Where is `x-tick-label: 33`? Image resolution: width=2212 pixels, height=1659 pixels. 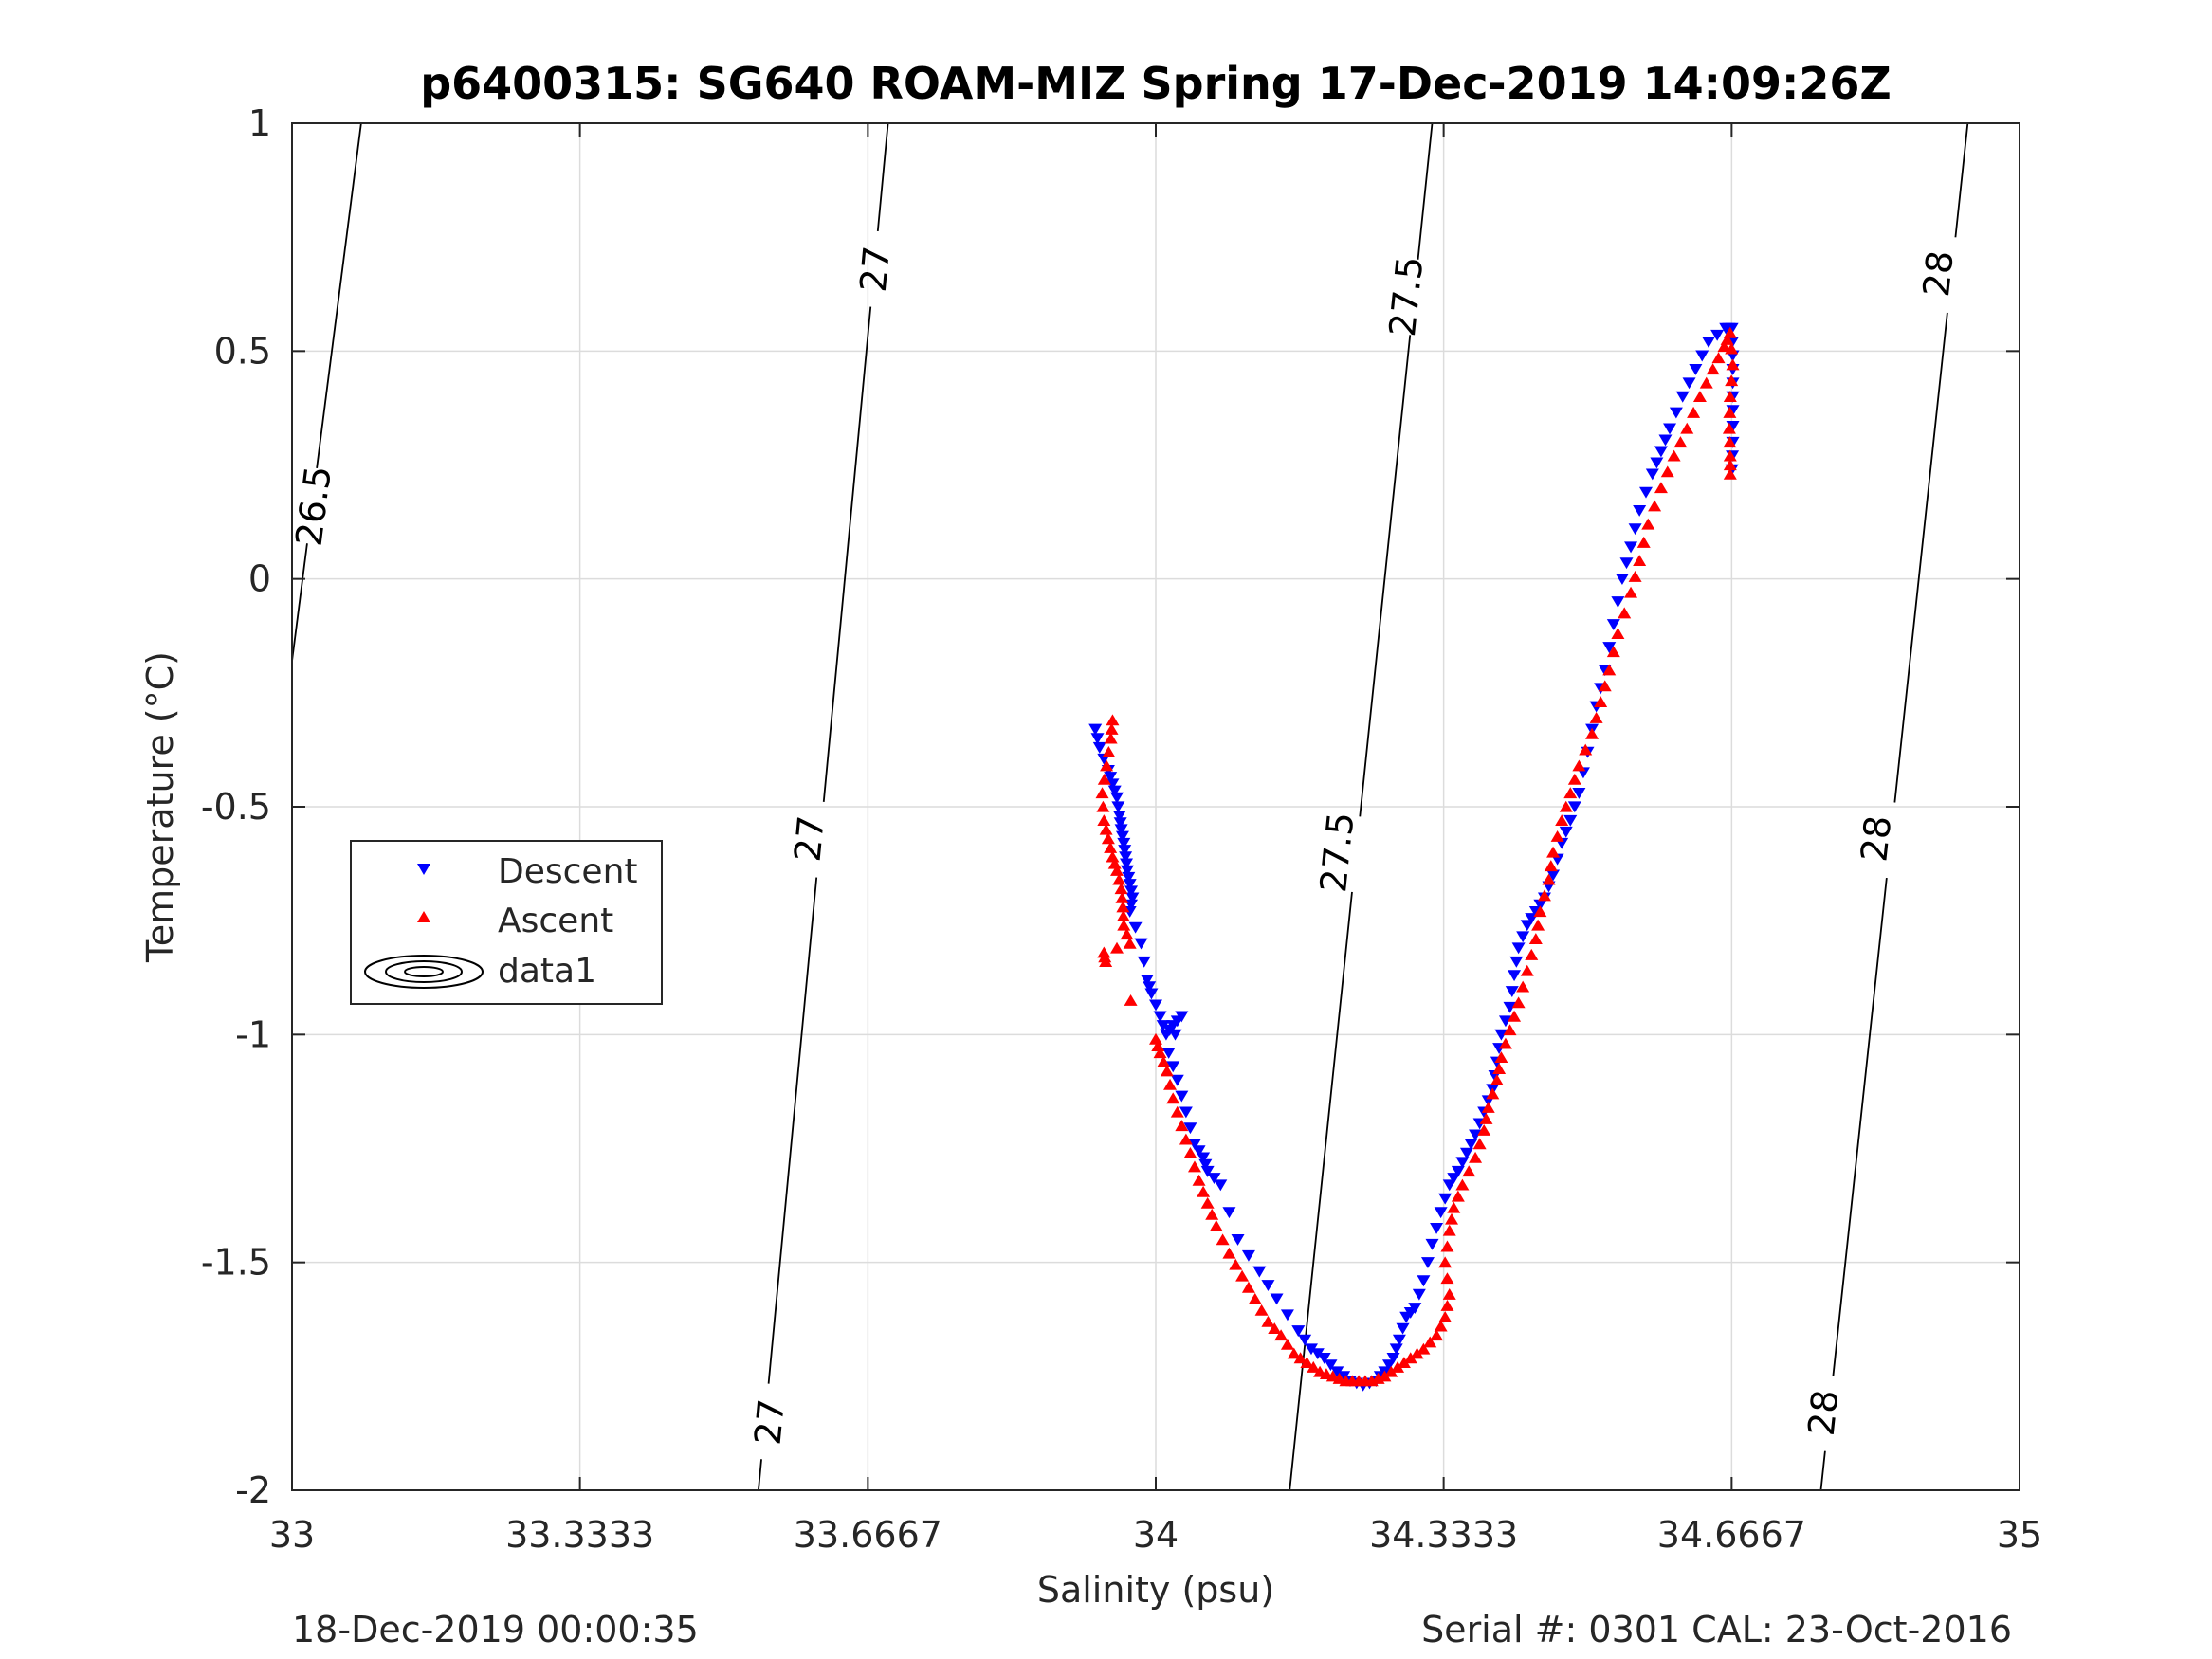 x-tick-label: 33 is located at coordinates (292, 1535).